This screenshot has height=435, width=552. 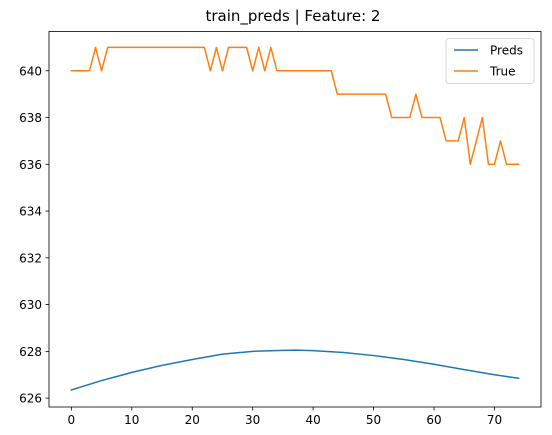 What do you see at coordinates (293, 16) in the screenshot?
I see `chart-title: train_preds | Feature: 2` at bounding box center [293, 16].